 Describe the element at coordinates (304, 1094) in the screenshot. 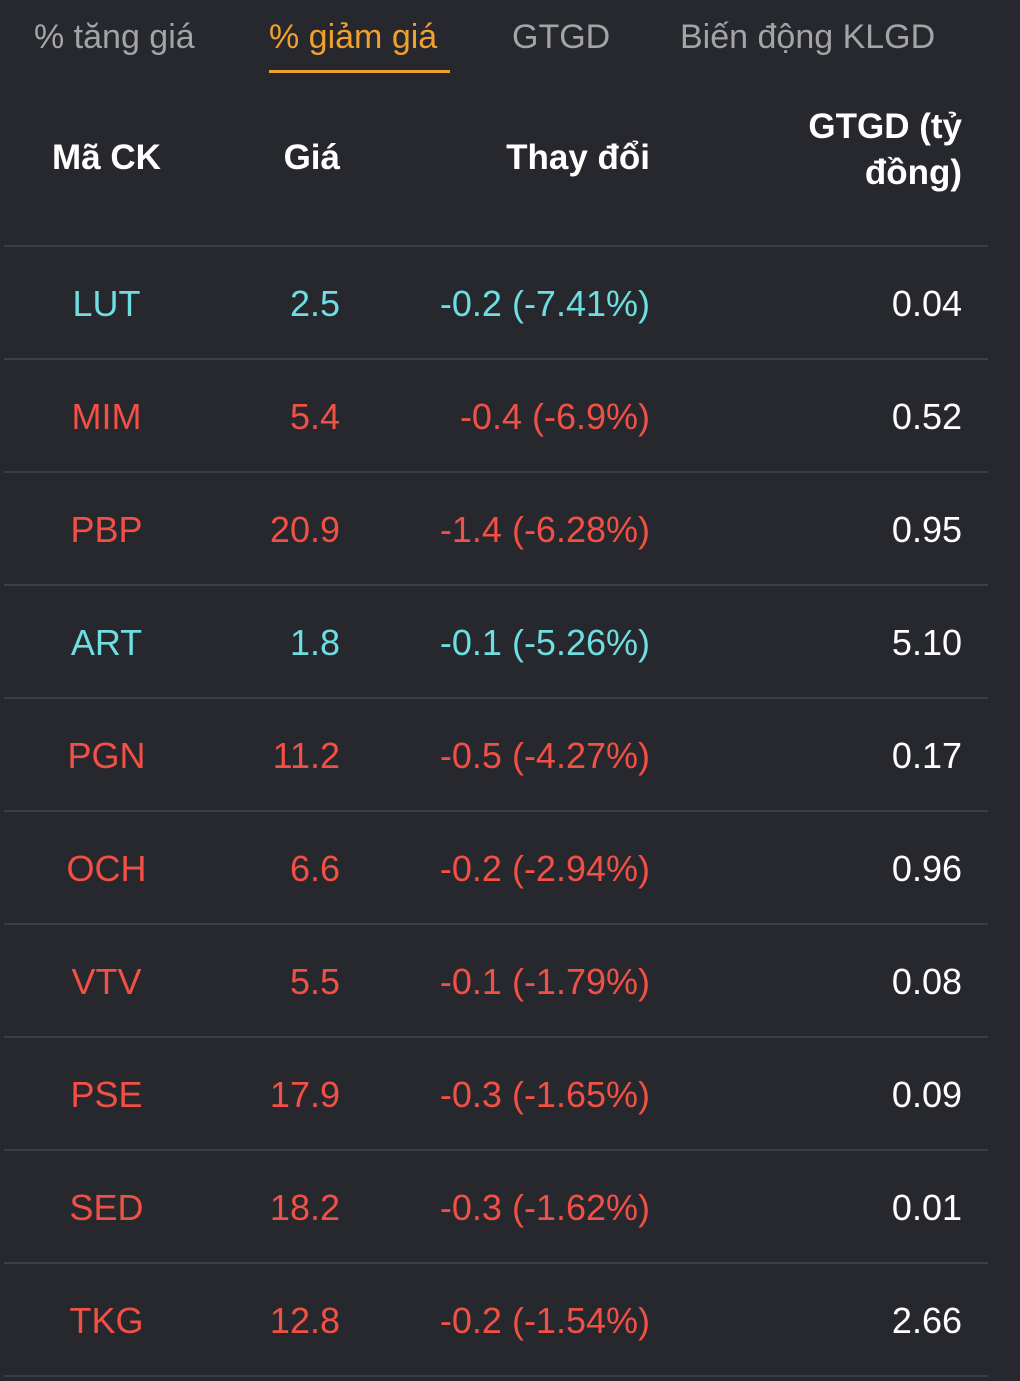

I see `stock-price: 17.9` at that location.